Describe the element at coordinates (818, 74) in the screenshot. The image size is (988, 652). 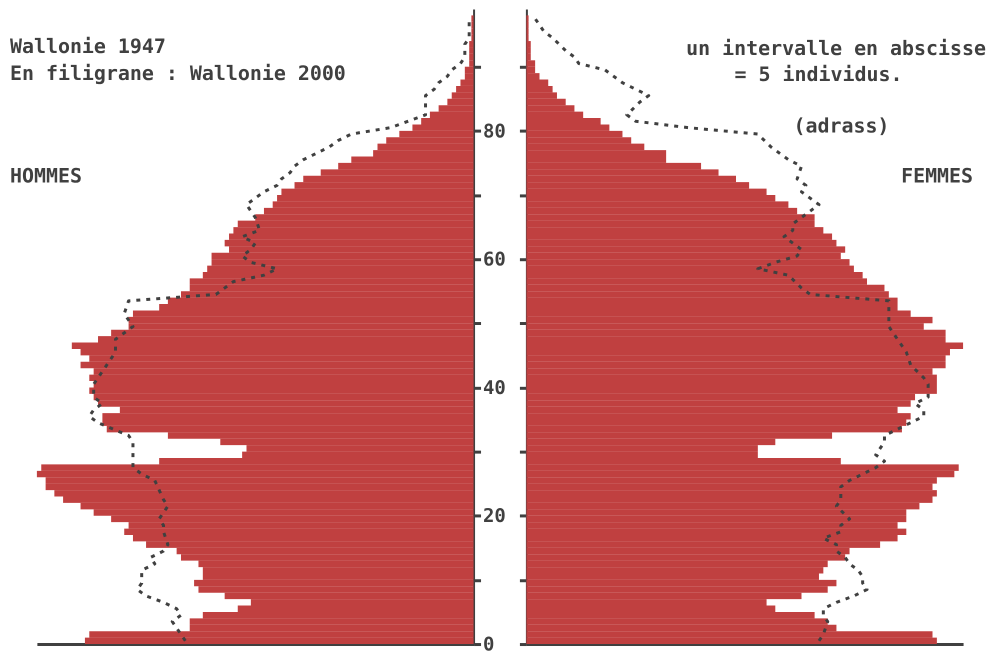
I see `annotation: = 5 individus.` at that location.